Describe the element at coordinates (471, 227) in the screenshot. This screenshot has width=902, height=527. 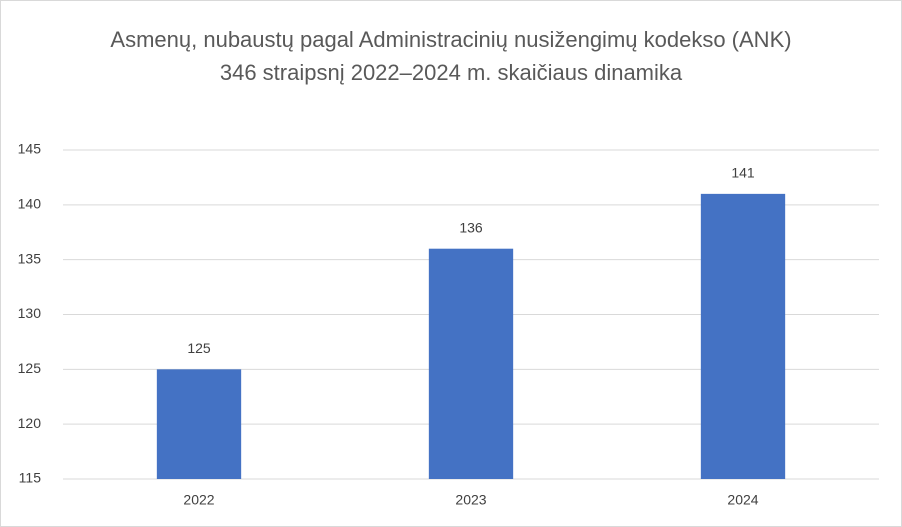
I see `data-label: 136` at that location.